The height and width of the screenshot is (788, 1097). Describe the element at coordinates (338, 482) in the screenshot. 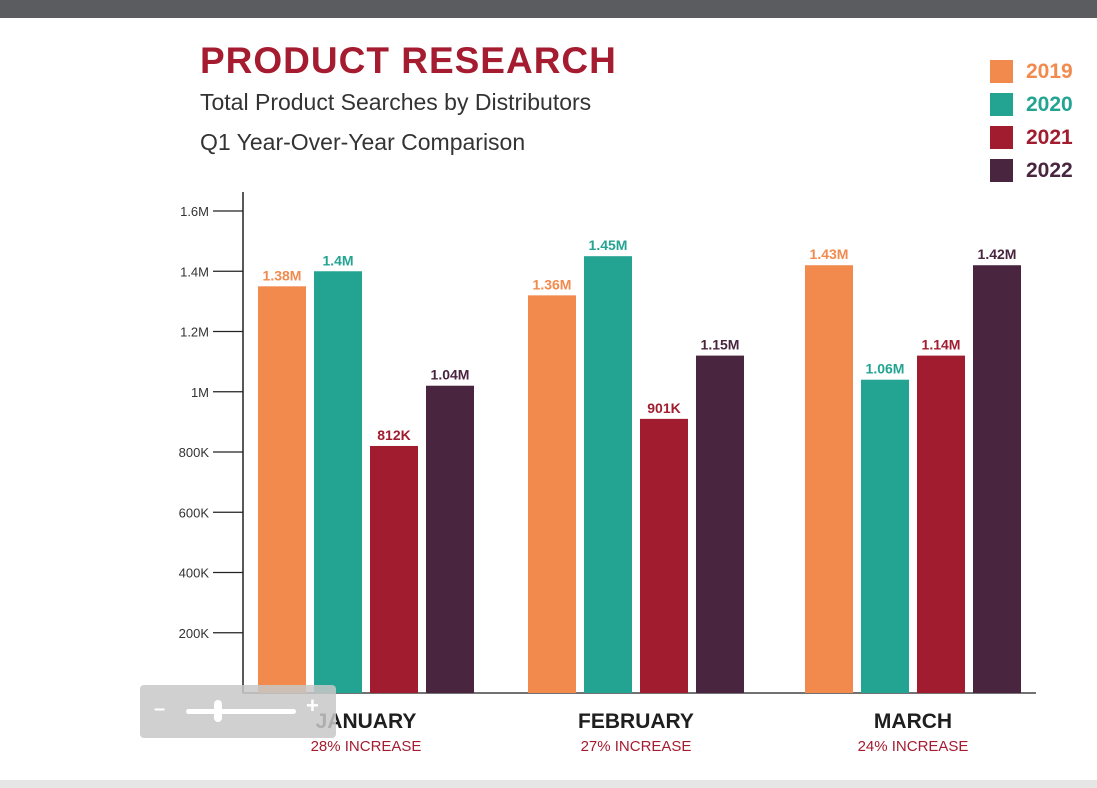

I see `bar-2020-january` at that location.